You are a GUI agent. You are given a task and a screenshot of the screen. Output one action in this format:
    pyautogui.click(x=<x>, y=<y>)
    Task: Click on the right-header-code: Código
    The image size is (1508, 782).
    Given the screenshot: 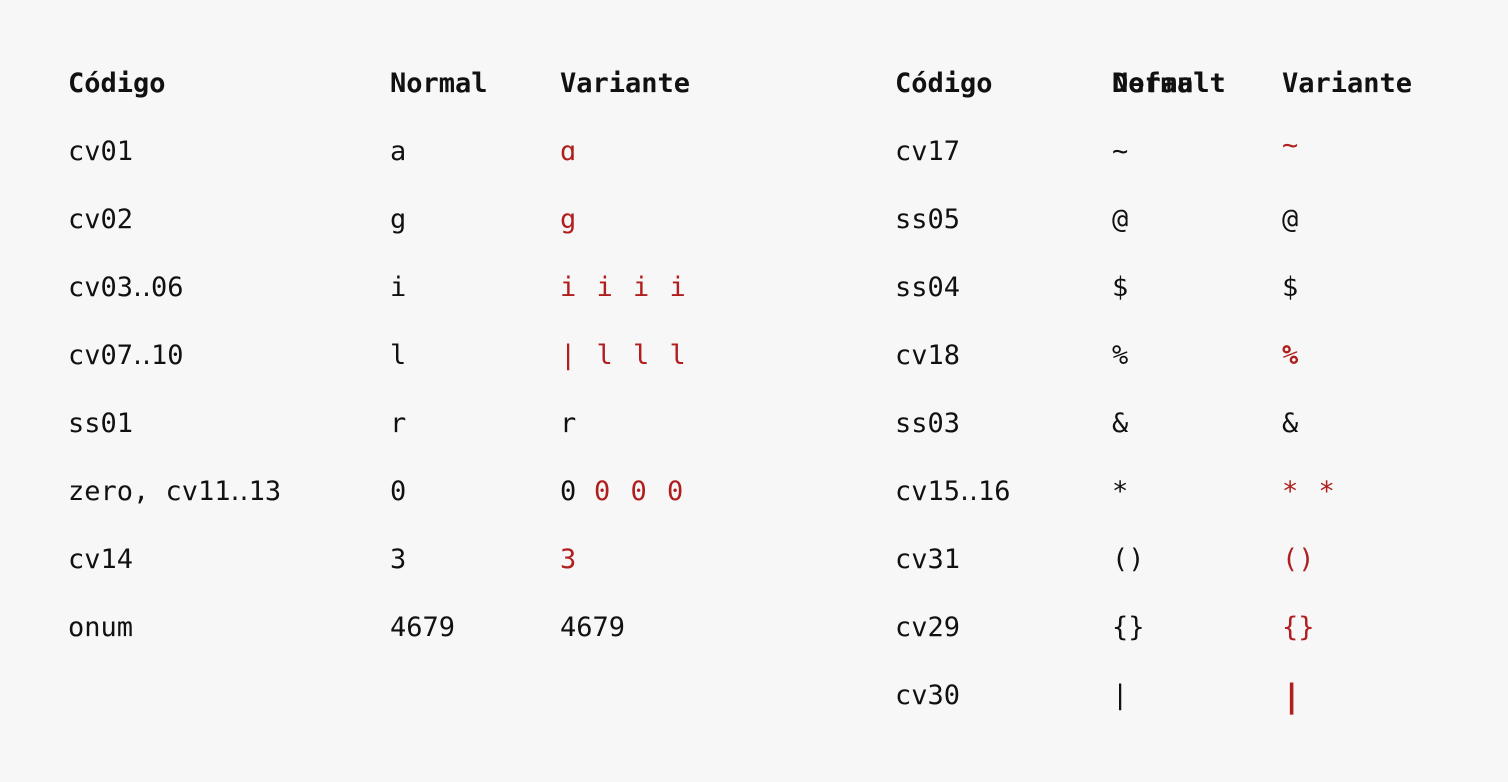 What is the action you would take?
    pyautogui.click(x=944, y=83)
    